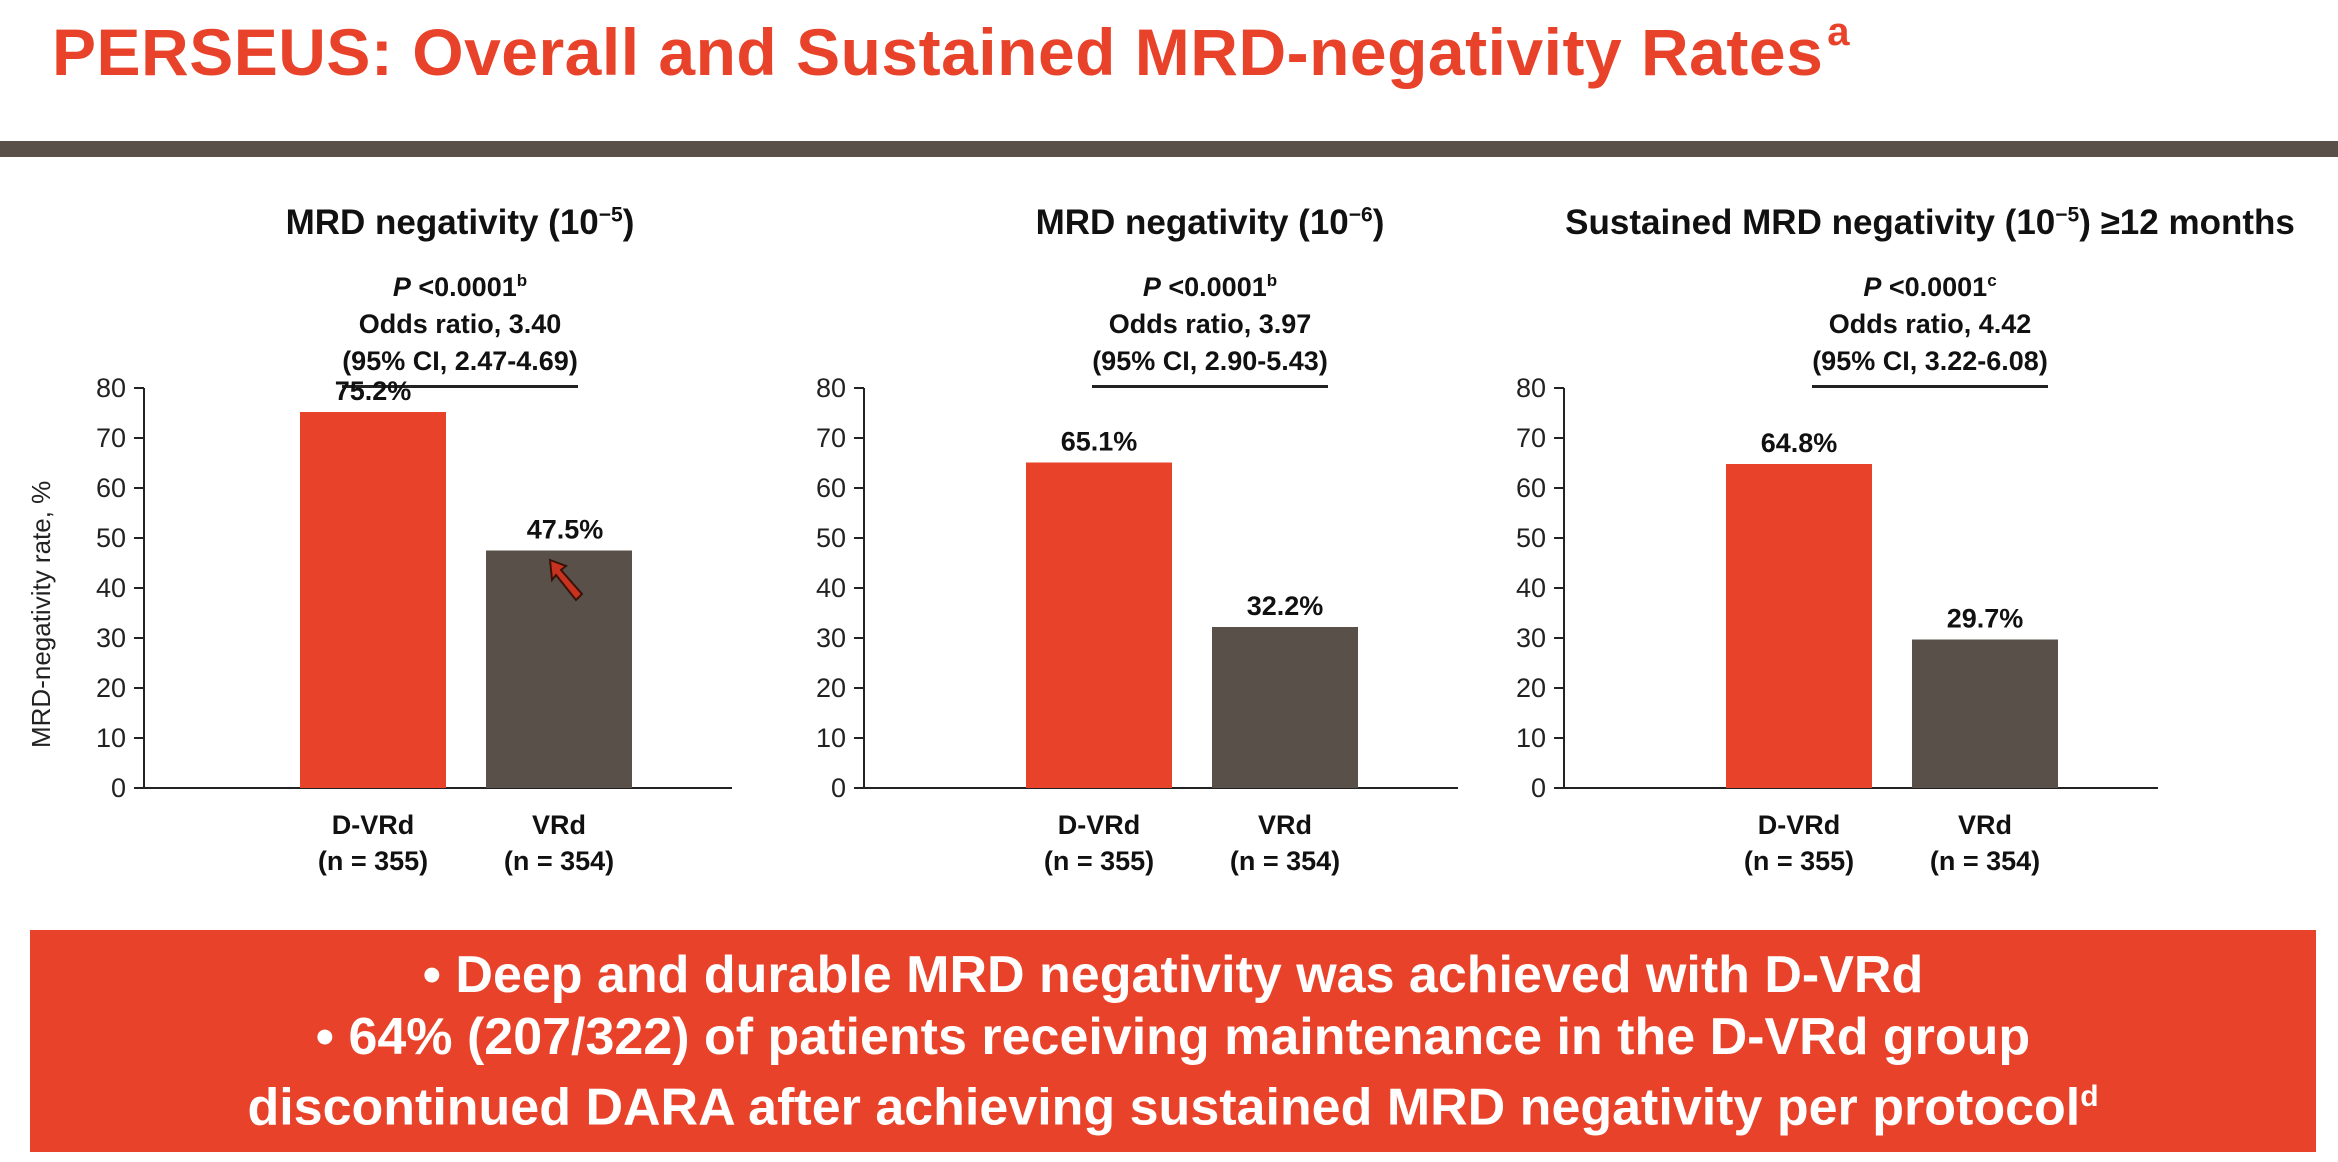  I want to click on chart-title: MRD negativity (10−6), so click(1210, 222).